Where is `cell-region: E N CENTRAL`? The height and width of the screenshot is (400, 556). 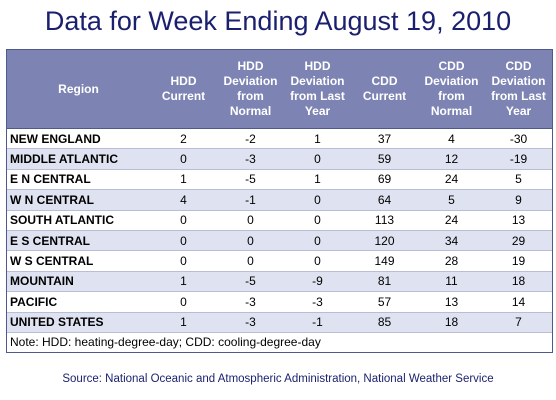 cell-region: E N CENTRAL is located at coordinates (78, 180).